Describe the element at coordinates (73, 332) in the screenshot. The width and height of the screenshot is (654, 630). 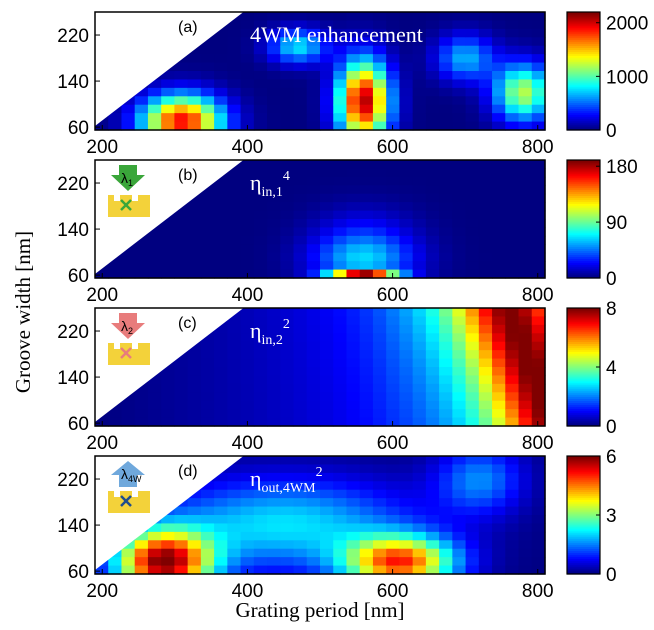
I see `y-tick-label: 220` at that location.